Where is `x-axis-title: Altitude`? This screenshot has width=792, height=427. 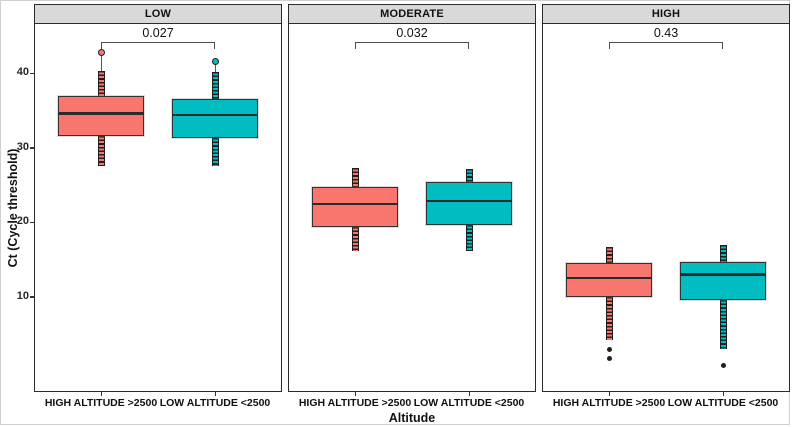 x-axis-title: Altitude is located at coordinates (412, 418).